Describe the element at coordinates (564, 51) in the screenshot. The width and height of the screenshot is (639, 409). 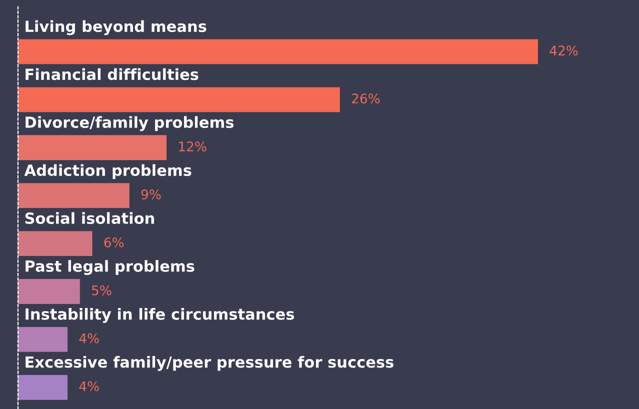
I see `data-label: 42%` at that location.